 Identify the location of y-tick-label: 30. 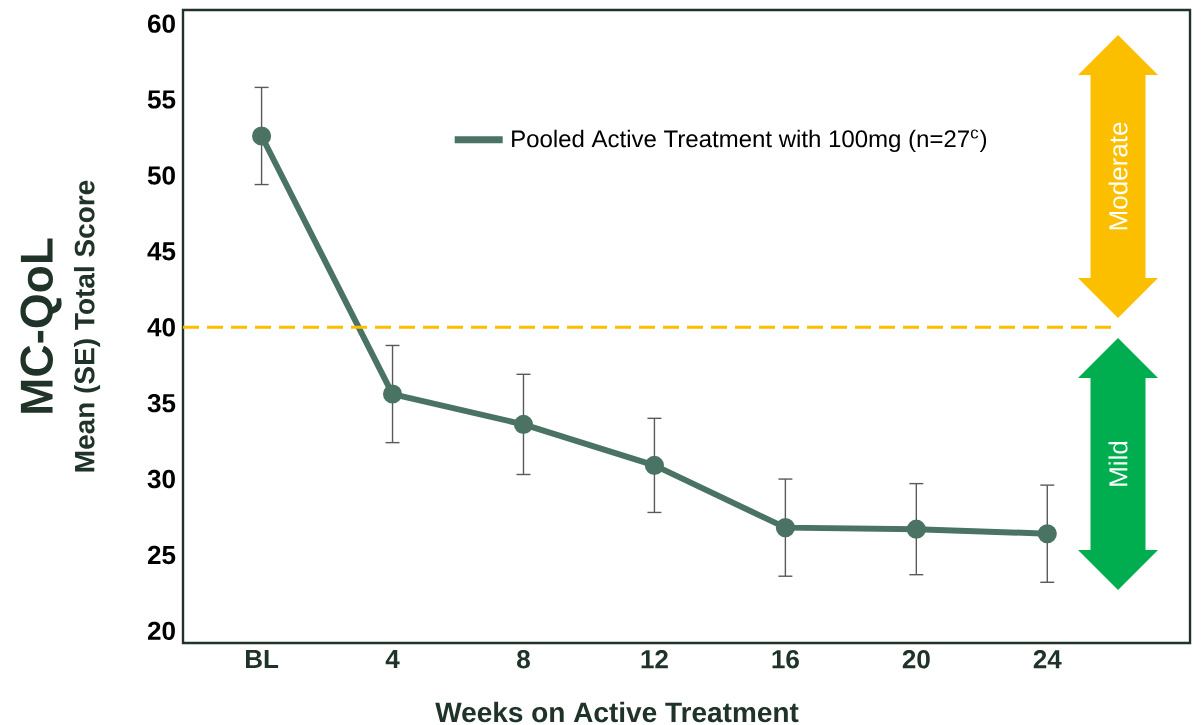
(161, 479).